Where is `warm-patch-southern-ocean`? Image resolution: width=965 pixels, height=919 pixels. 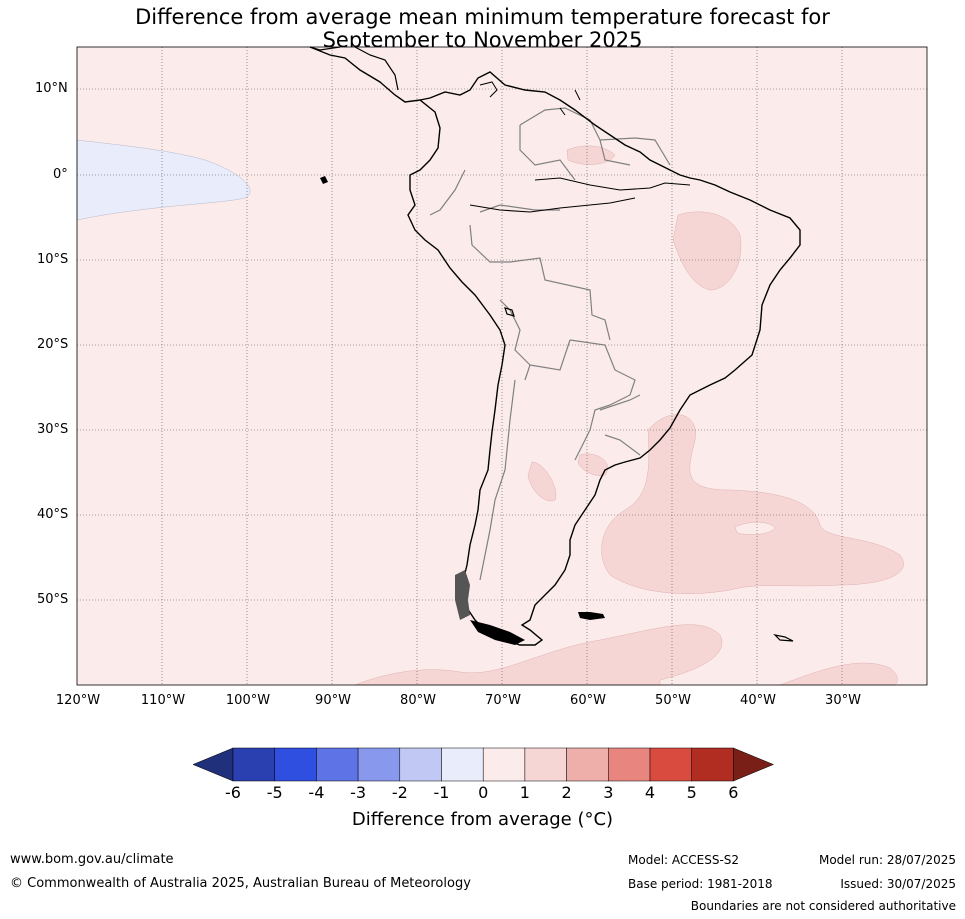 warm-patch-southern-ocean is located at coordinates (538, 655).